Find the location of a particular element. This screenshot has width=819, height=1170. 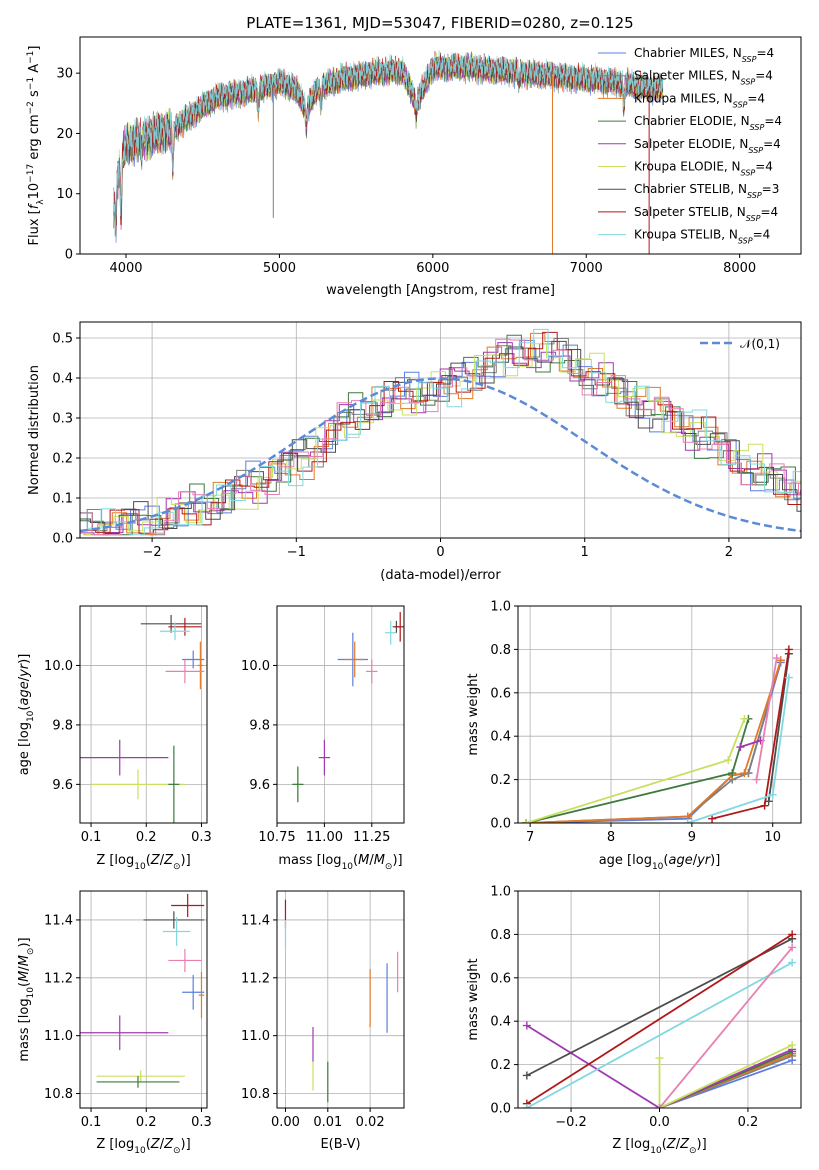

x-tick-label: 0.1 is located at coordinates (91, 837).